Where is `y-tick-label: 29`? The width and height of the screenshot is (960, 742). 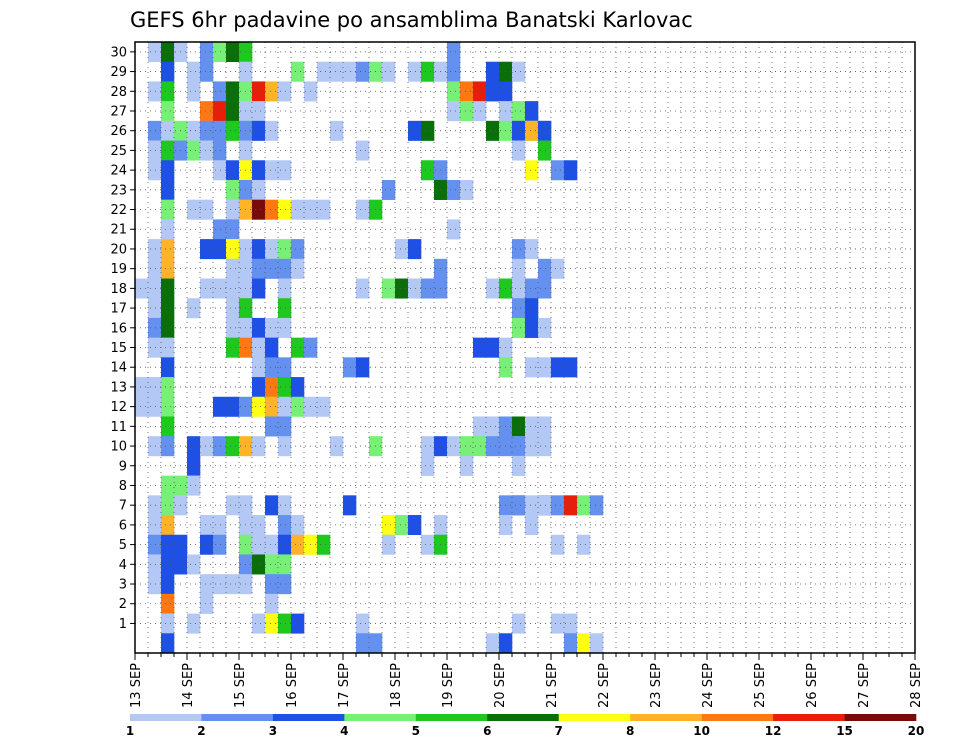 y-tick-label: 29 is located at coordinates (118, 72).